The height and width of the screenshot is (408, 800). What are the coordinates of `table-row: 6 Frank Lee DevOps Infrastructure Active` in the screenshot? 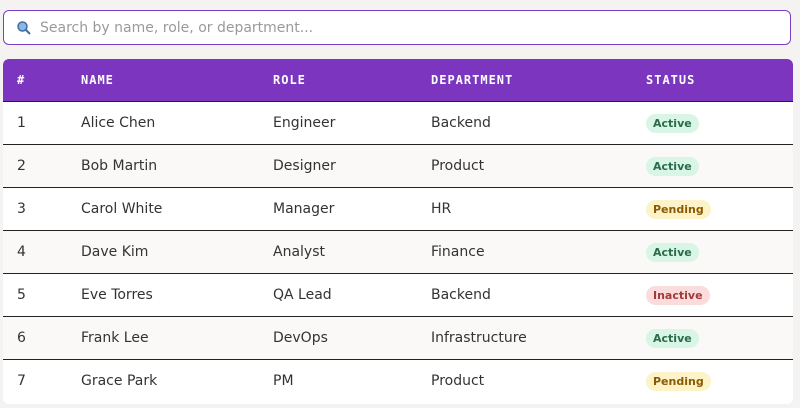 It's located at (398, 338).